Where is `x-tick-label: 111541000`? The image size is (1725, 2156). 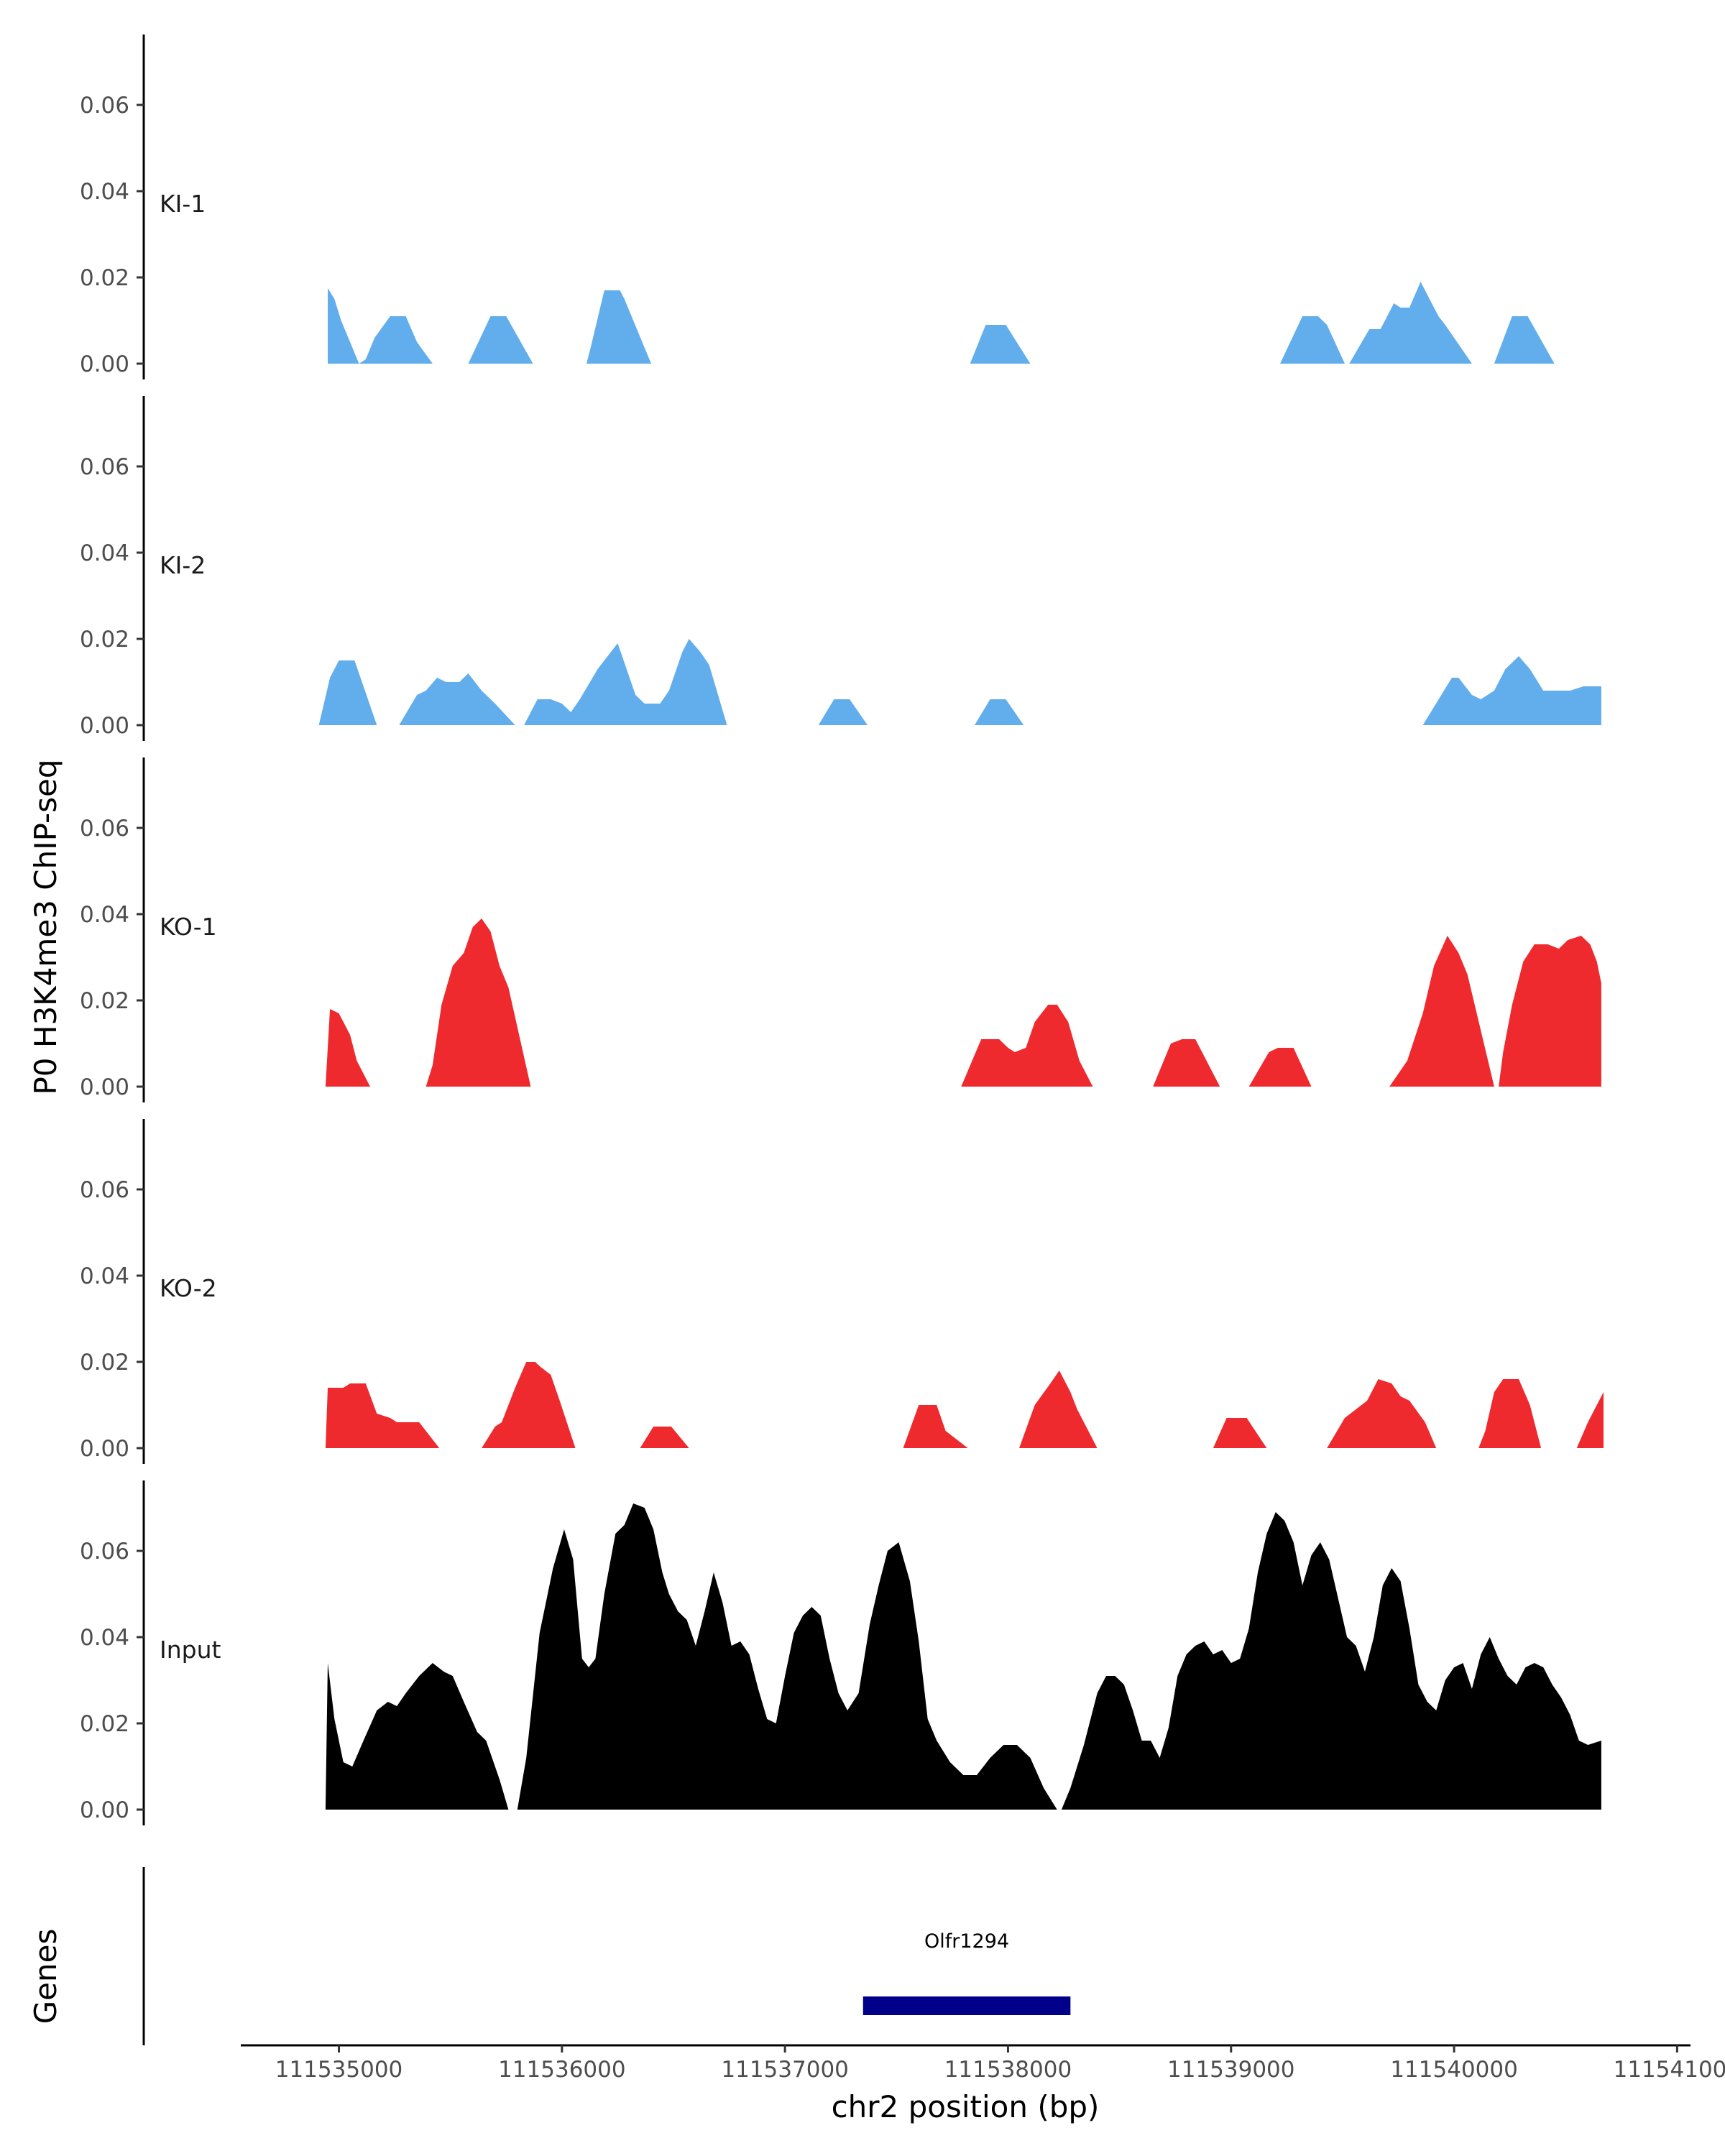
x-tick-label: 111541000 is located at coordinates (1669, 2070).